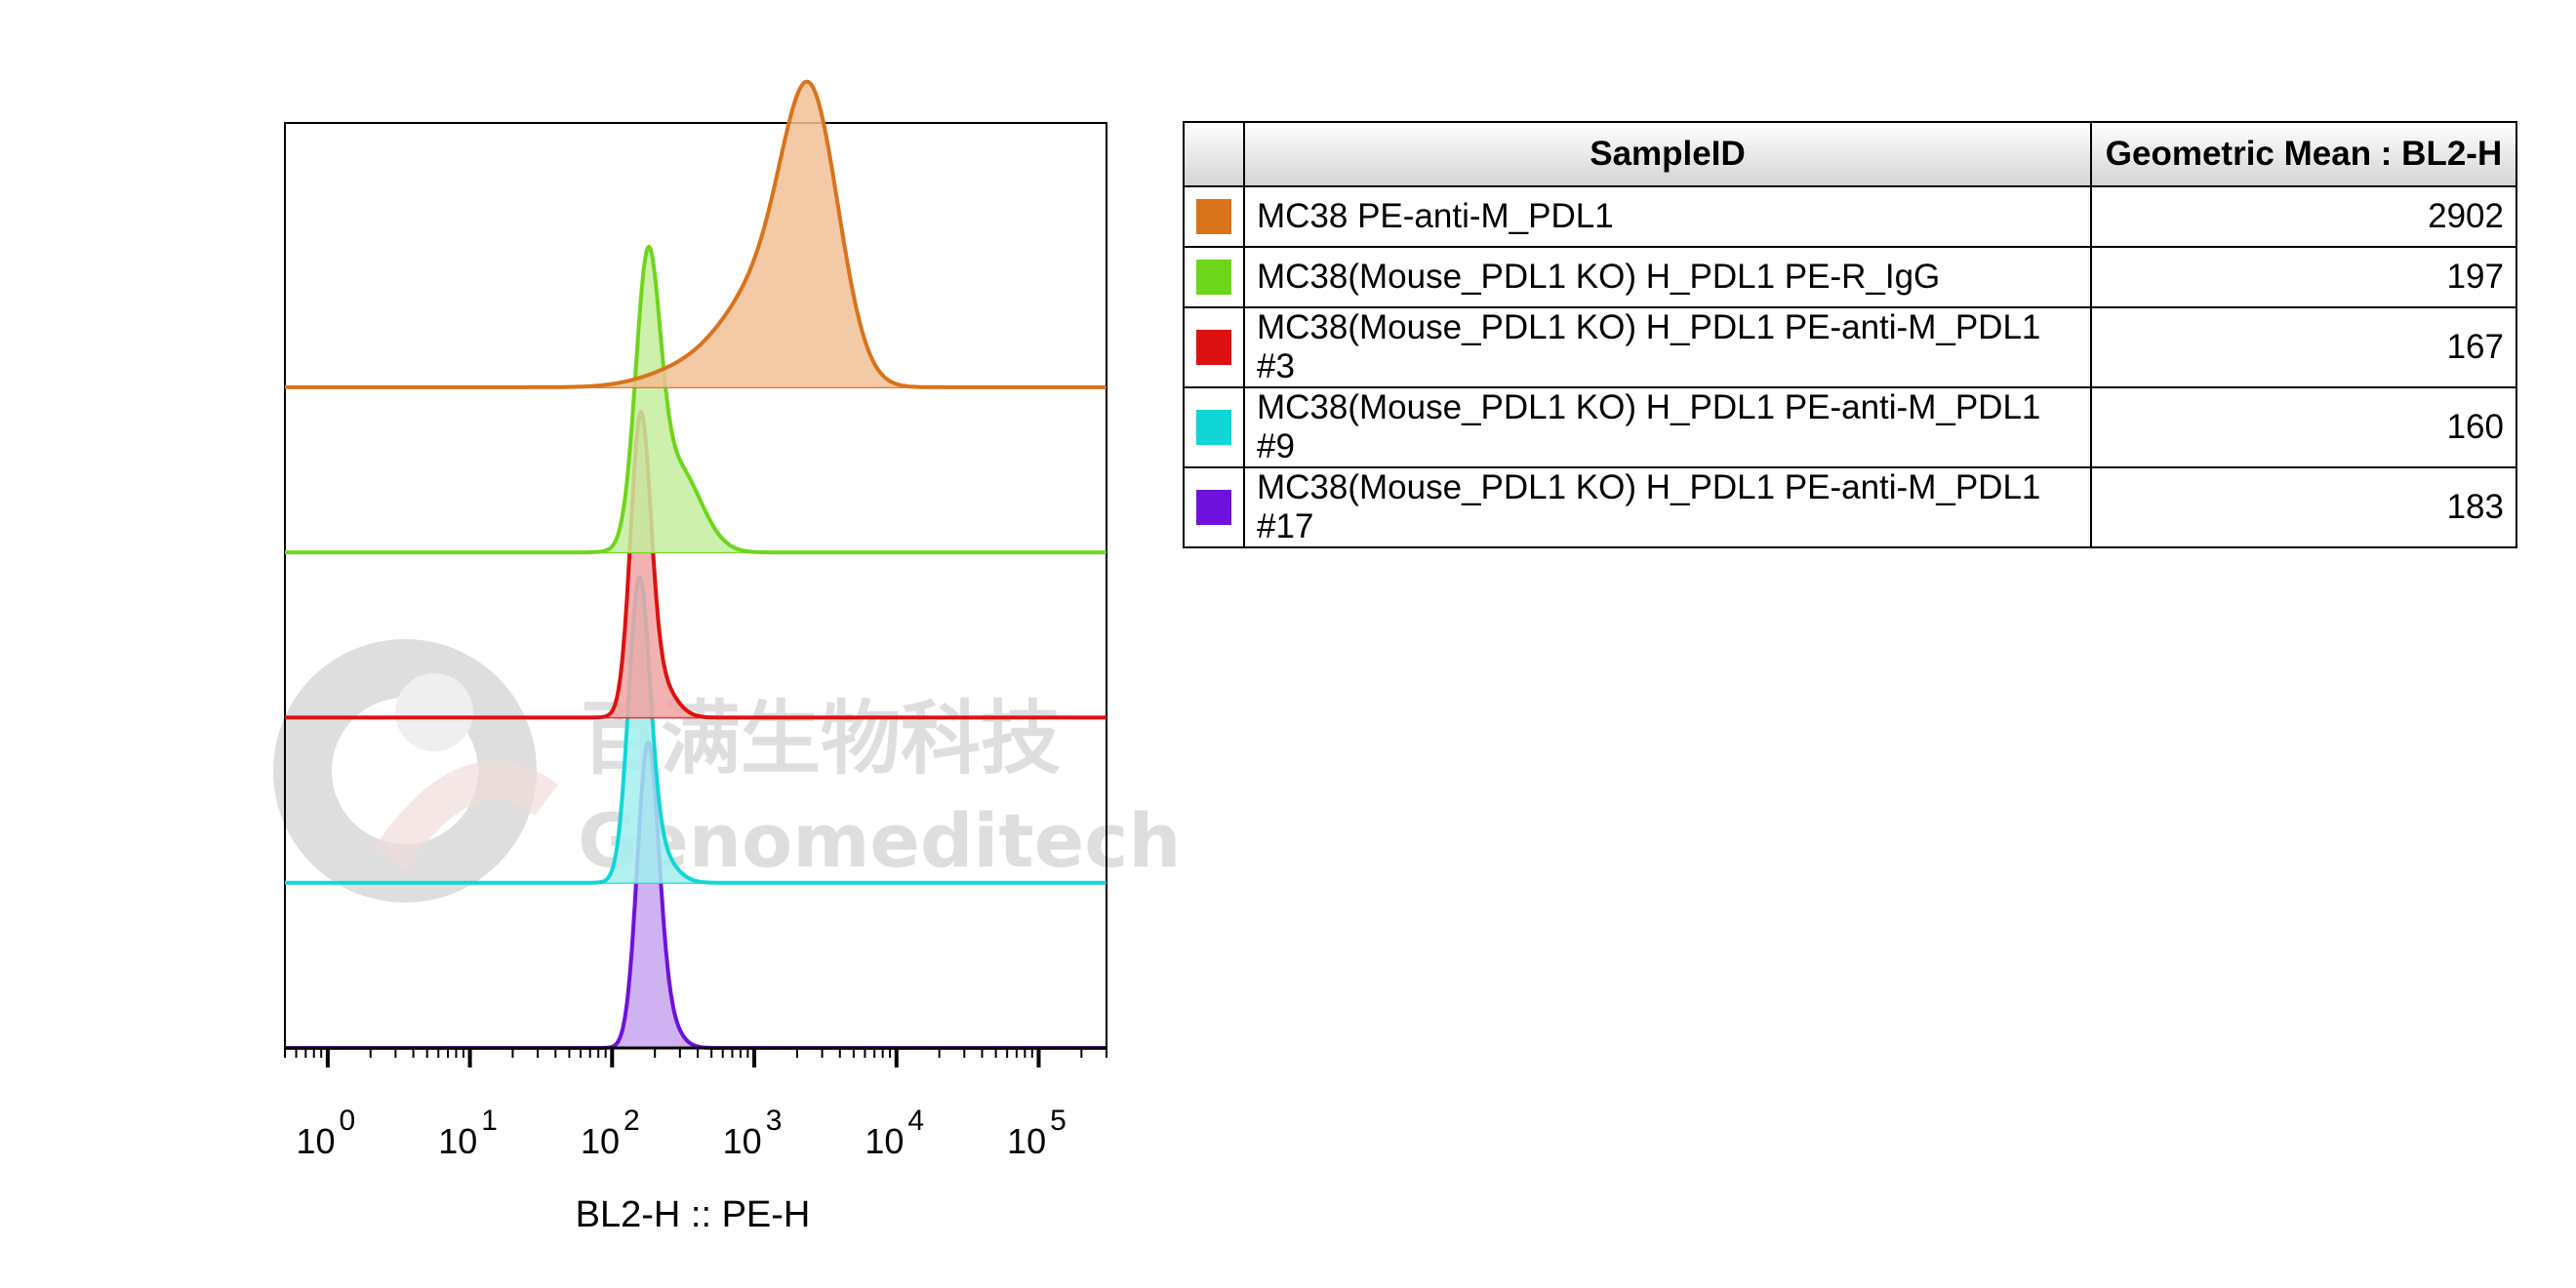 This screenshot has height=1288, width=2576. I want to click on legend-geomean: 2902, so click(2303, 216).